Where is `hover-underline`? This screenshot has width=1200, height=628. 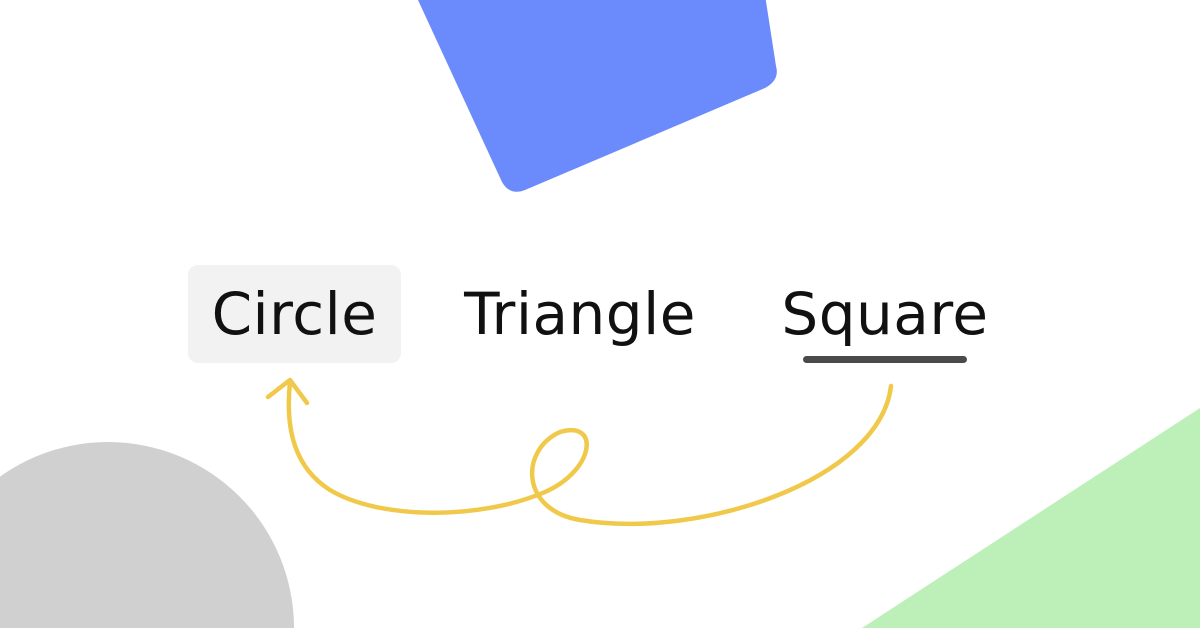
hover-underline is located at coordinates (885, 359).